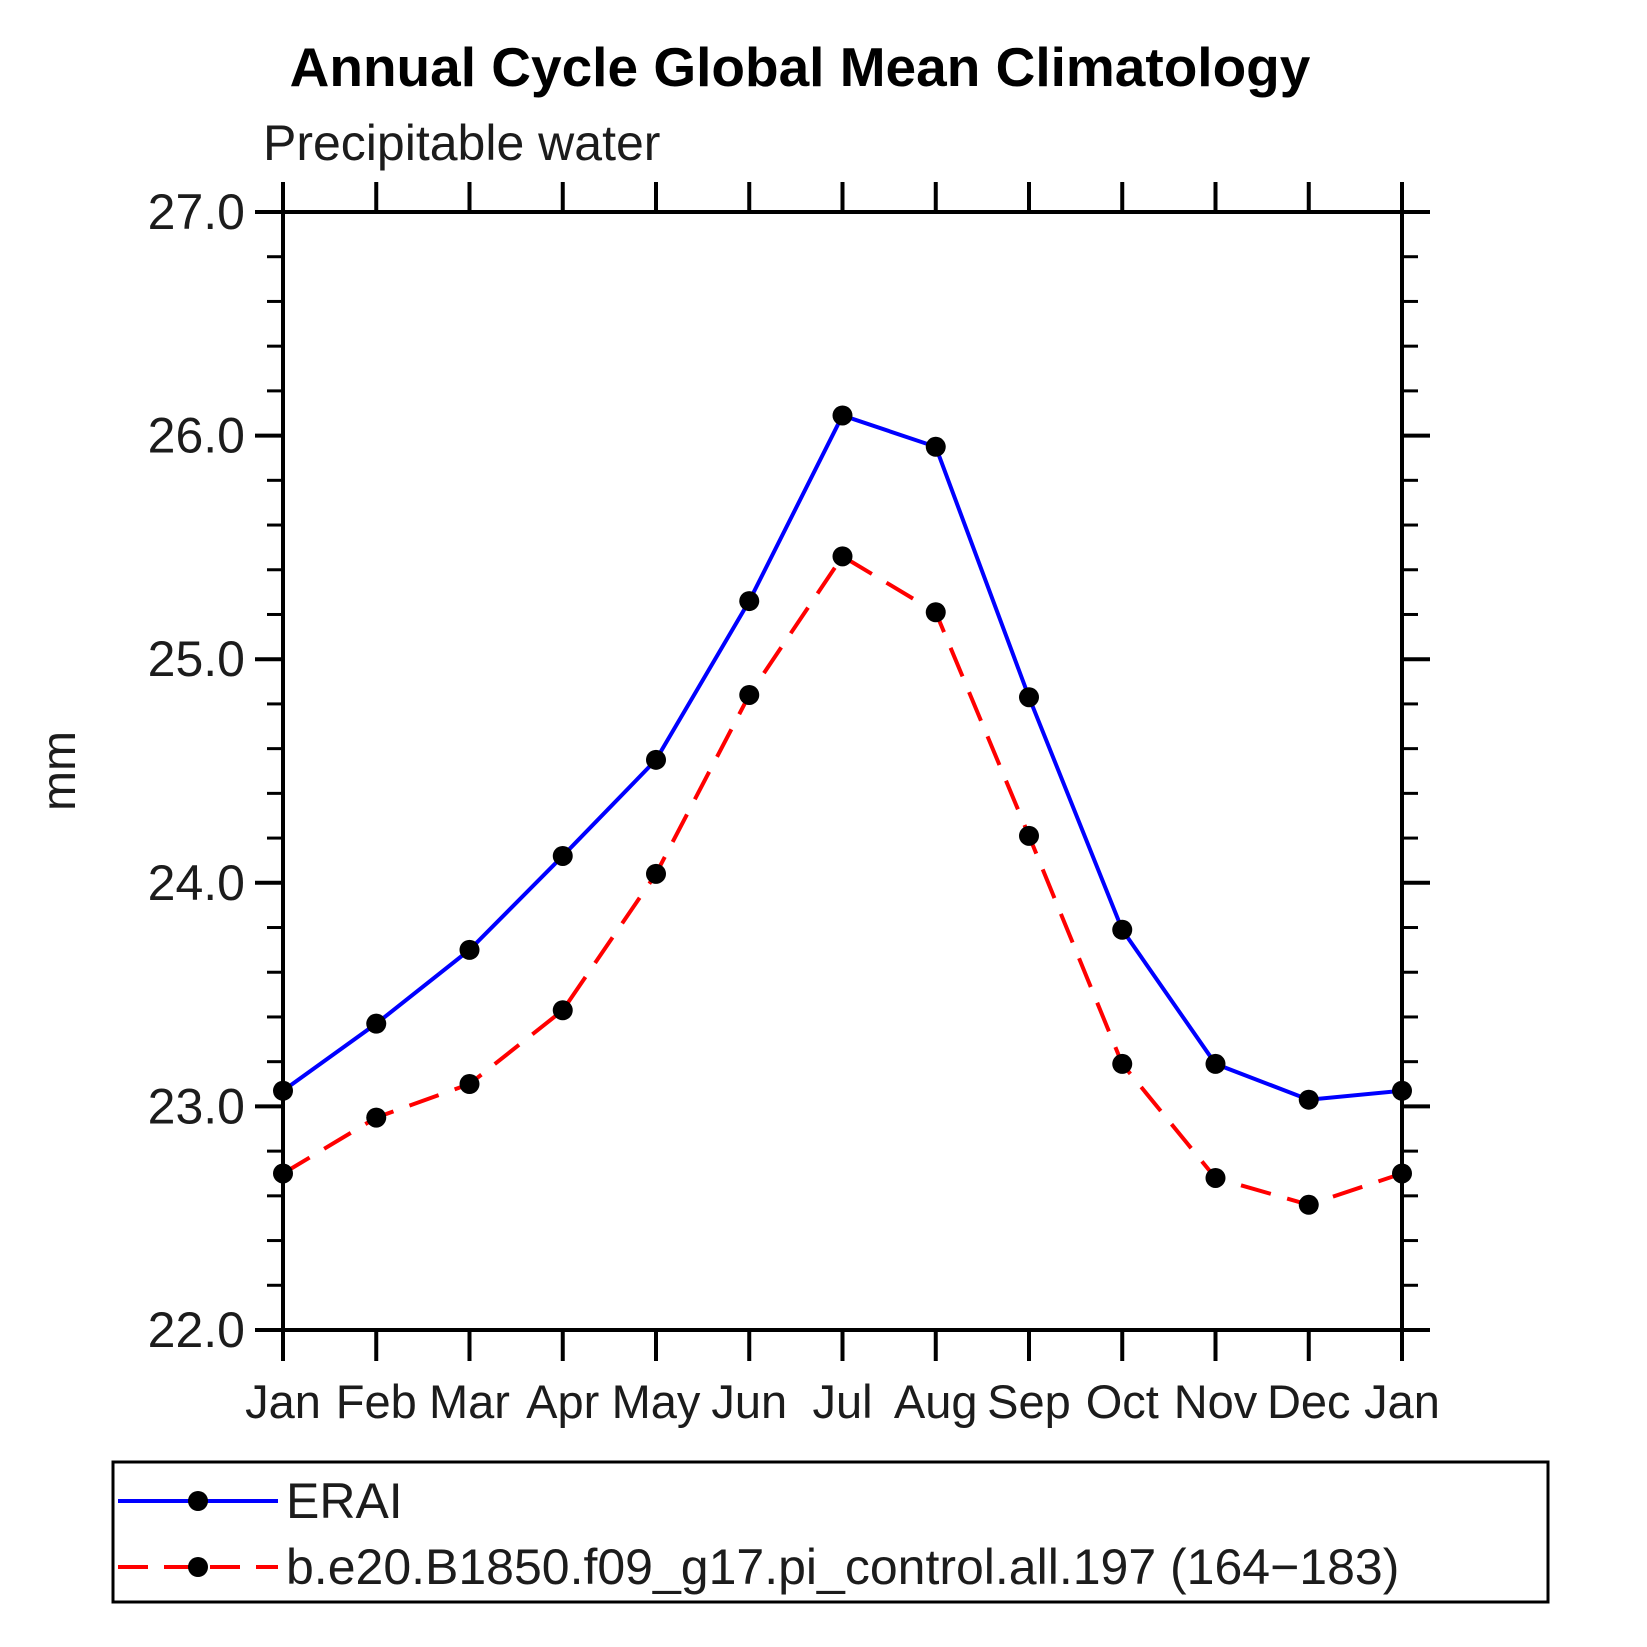  What do you see at coordinates (562, 1401) in the screenshot?
I see `x-tick-label: Apr` at bounding box center [562, 1401].